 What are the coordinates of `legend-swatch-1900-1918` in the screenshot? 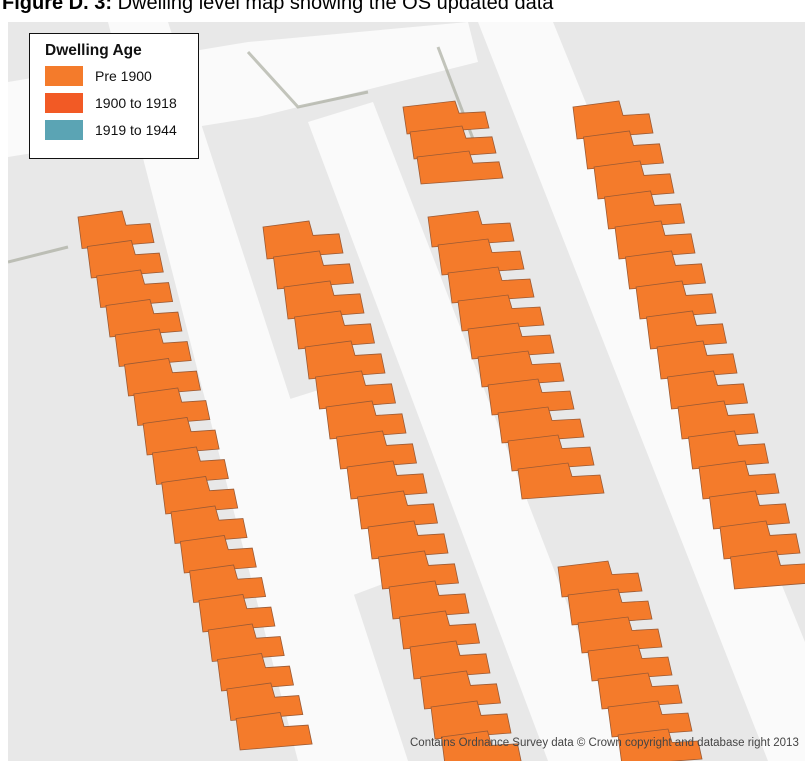 It's located at (64, 103).